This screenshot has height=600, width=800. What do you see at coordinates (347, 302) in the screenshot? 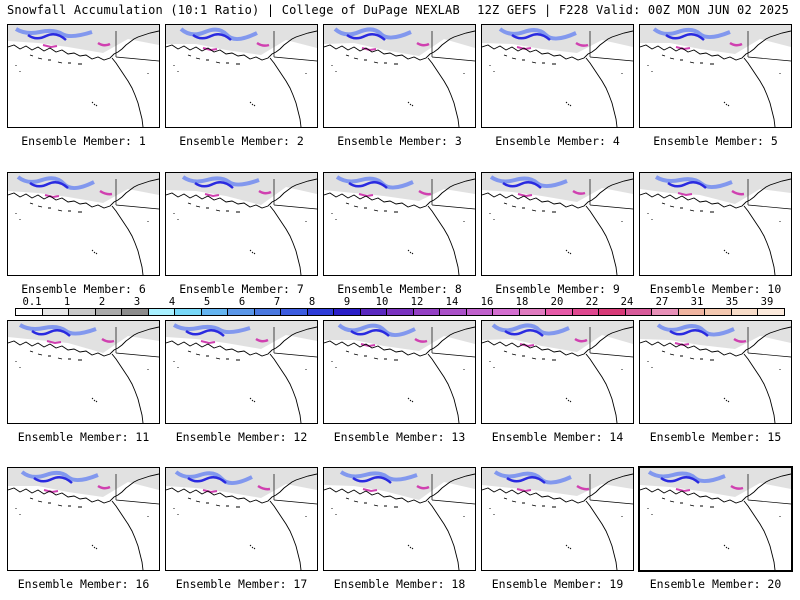
I see `colorbar-tick-label: 9` at bounding box center [347, 302].